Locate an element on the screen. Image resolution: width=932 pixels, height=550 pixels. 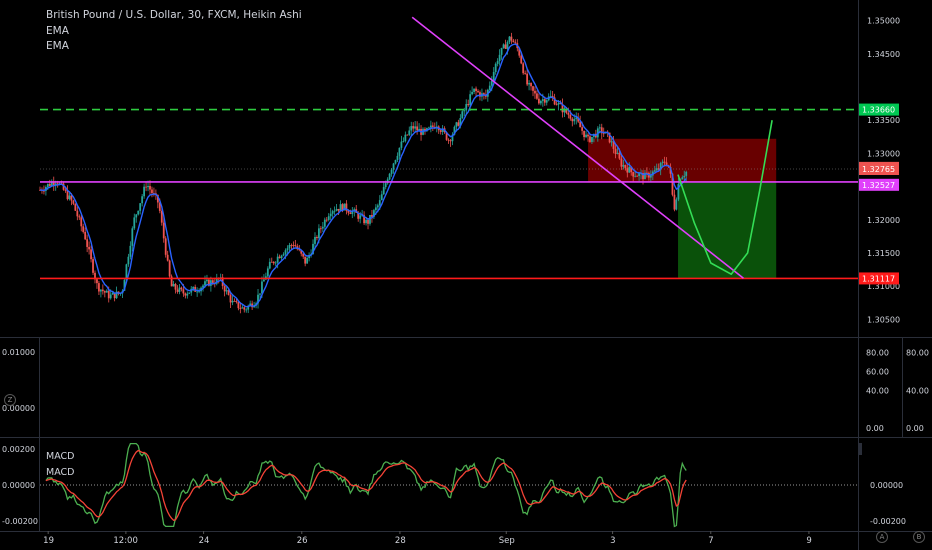
price-tick-label: 1.30500 is located at coordinates (883, 319).